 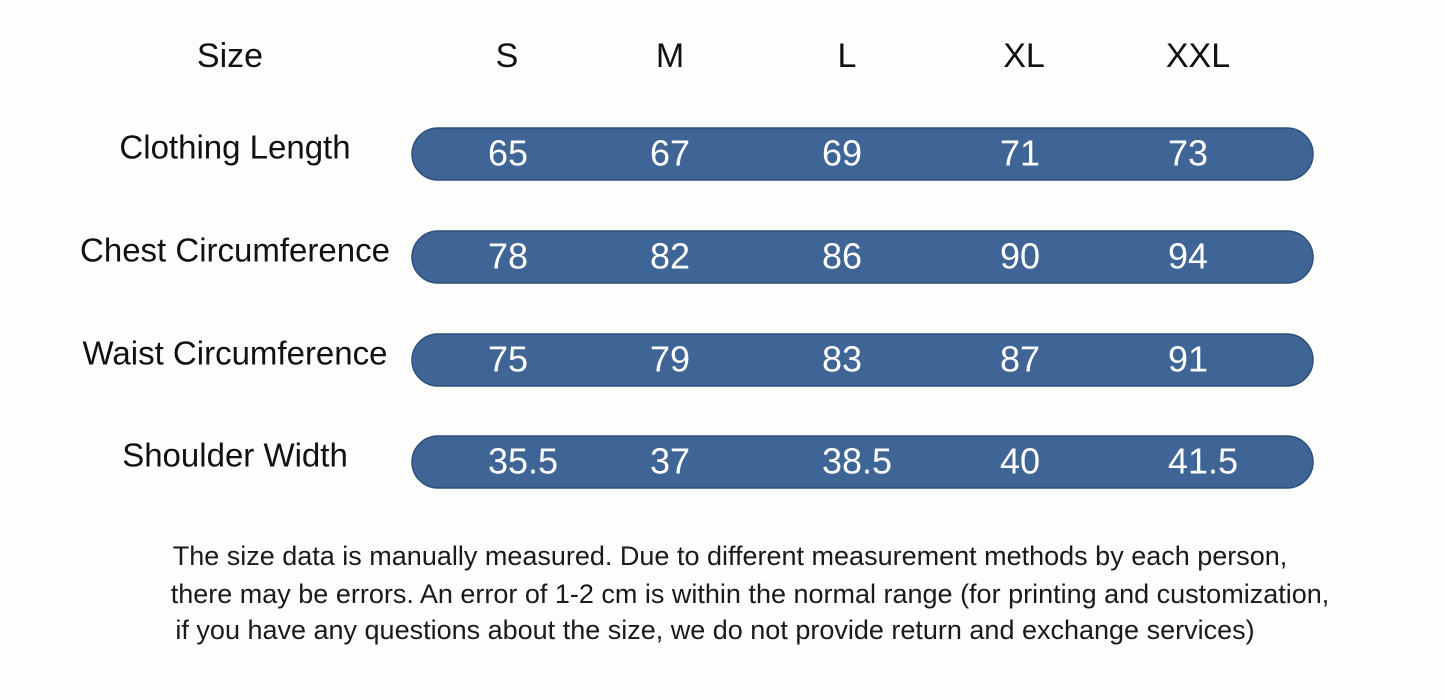 What do you see at coordinates (1198, 56) in the screenshot?
I see `size-header: XXL` at bounding box center [1198, 56].